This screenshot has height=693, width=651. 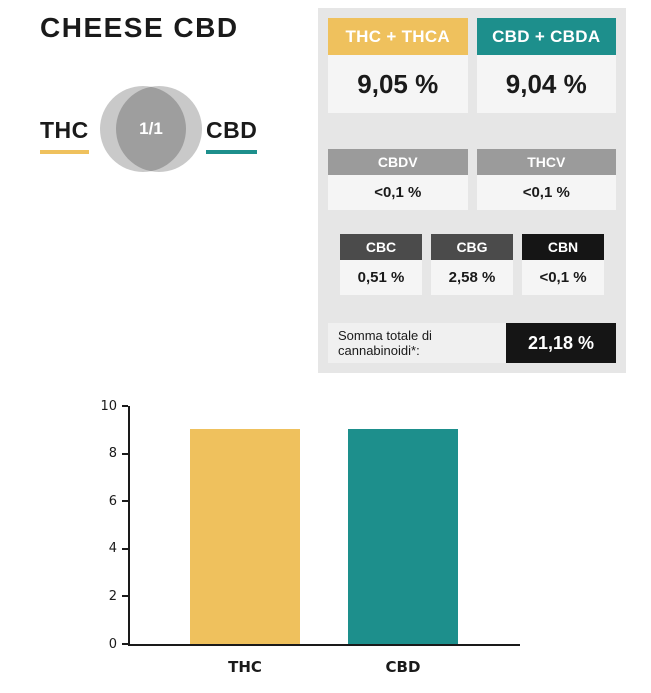 What do you see at coordinates (546, 36) in the screenshot?
I see `cbd-cbda-badge: CBD + CBDA` at bounding box center [546, 36].